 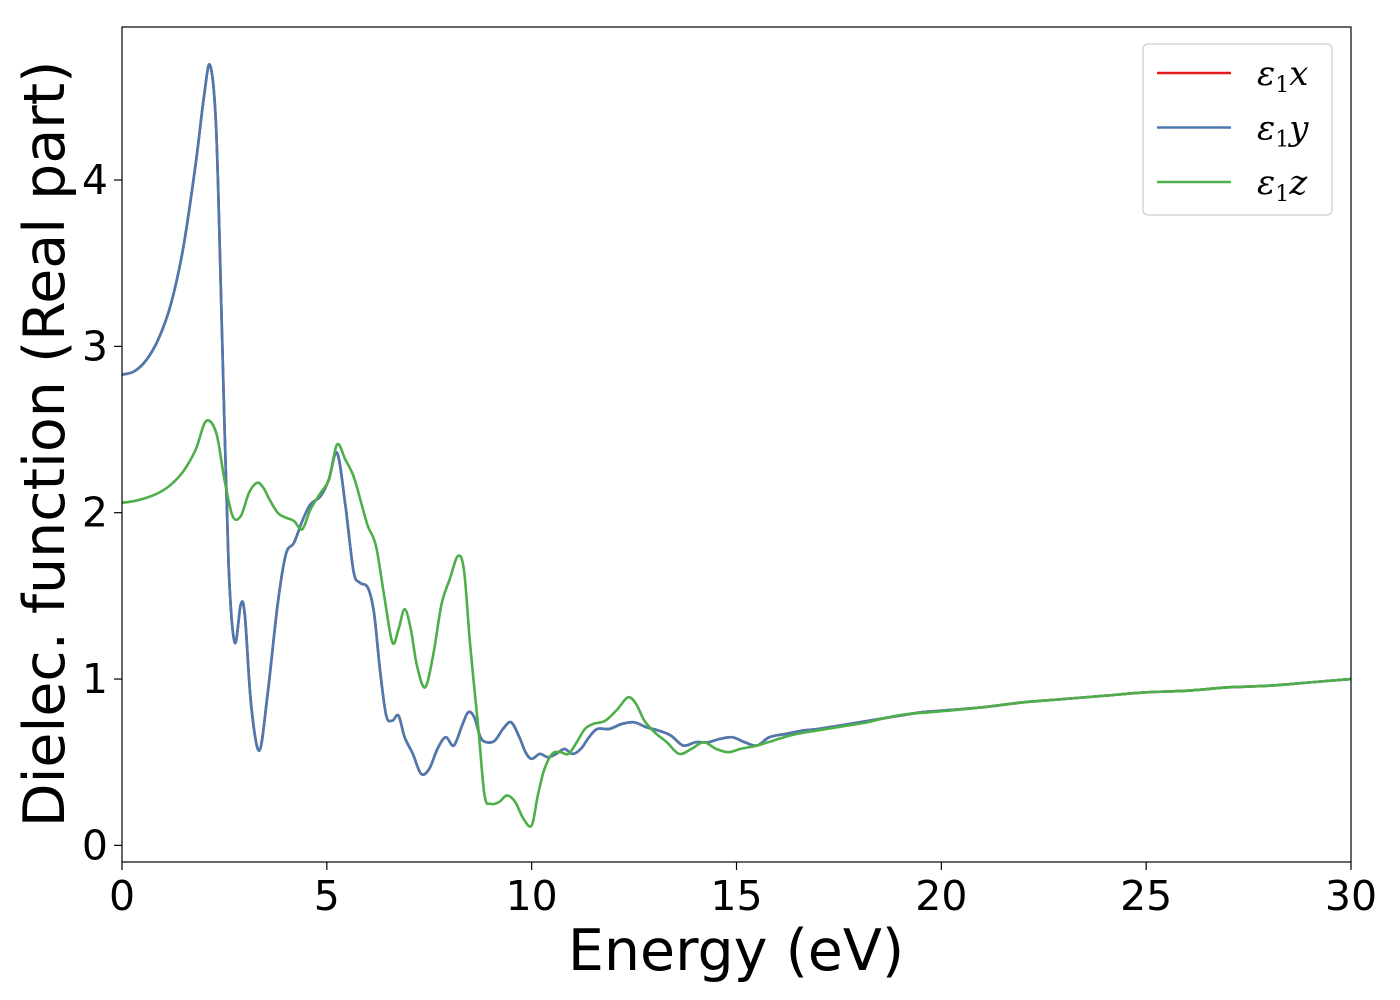 I want to click on y-axis-title: Dielec. function (Real part), so click(x=45, y=444).